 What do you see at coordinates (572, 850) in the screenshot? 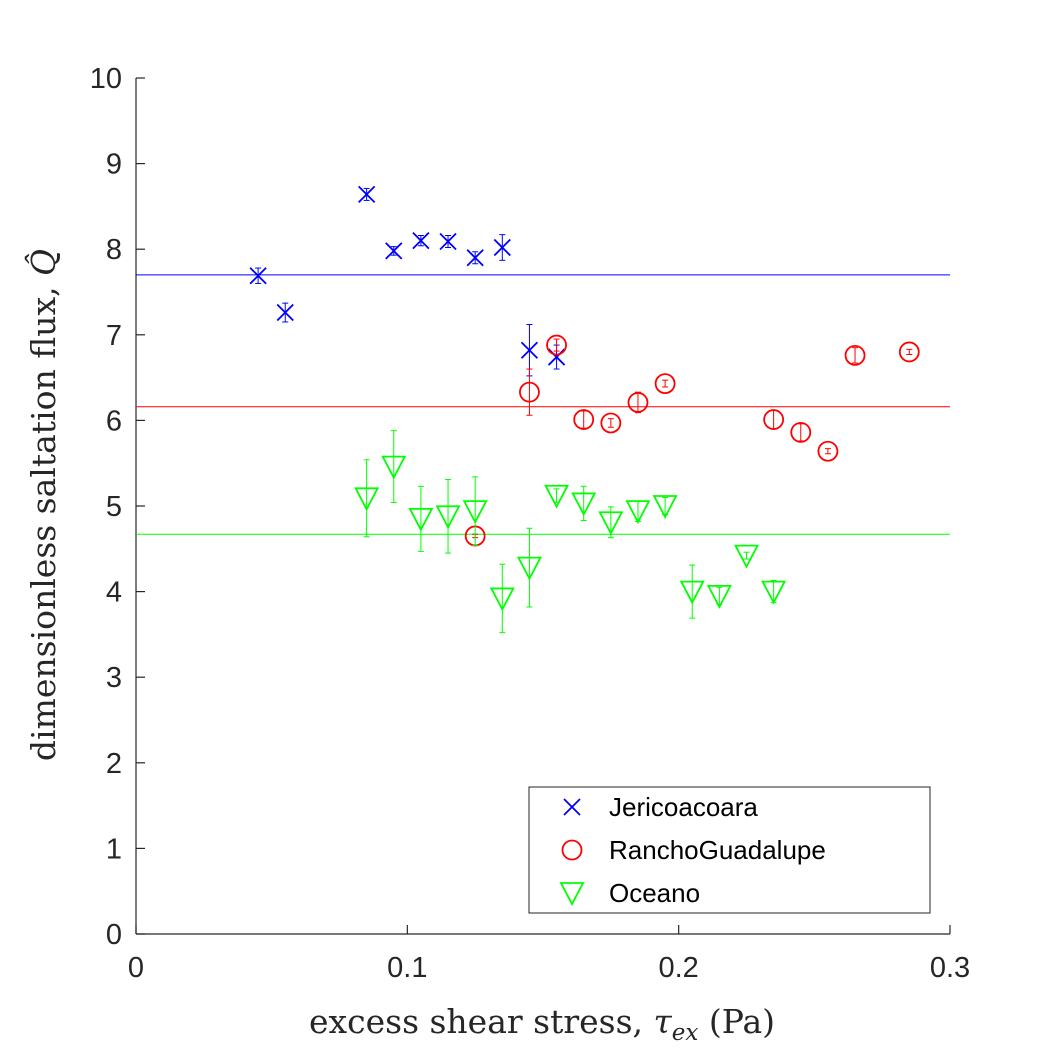
I see `legend-marker-ranchoguadalupe` at bounding box center [572, 850].